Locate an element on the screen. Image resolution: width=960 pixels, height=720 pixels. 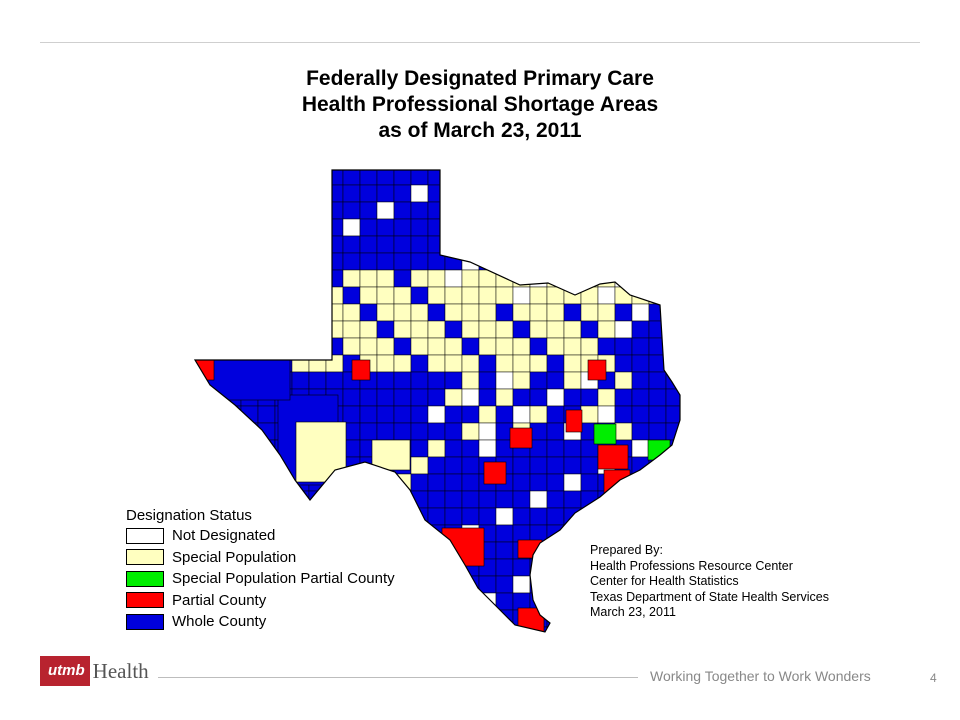
map-title-line-2: Health Professional Shortage Areas is located at coordinates (480, 104).